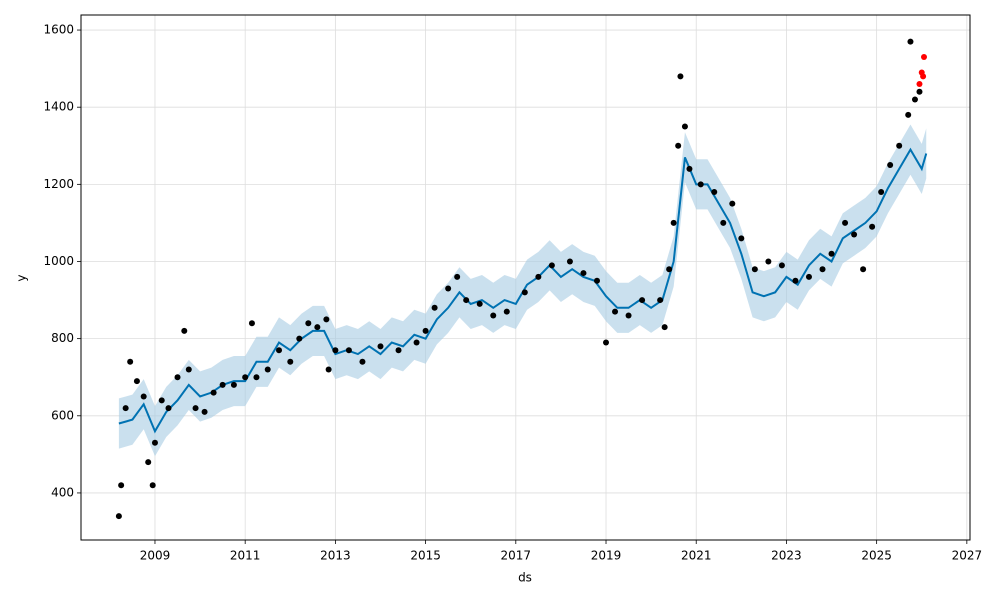 Image resolution: width=1000 pixels, height=600 pixels. What do you see at coordinates (245, 556) in the screenshot?
I see `x-tick-label: 2011` at bounding box center [245, 556].